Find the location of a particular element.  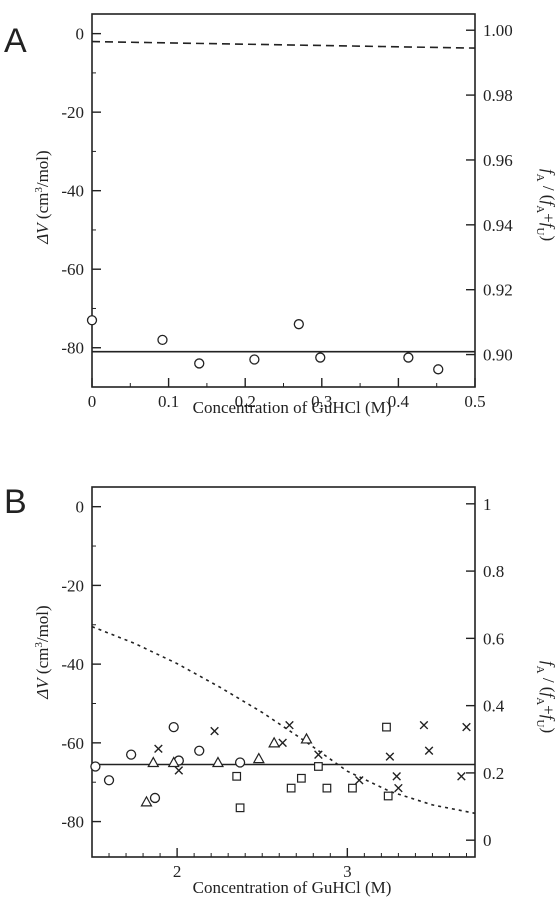

y-right-tick-label: 0.90 is located at coordinates (498, 355).